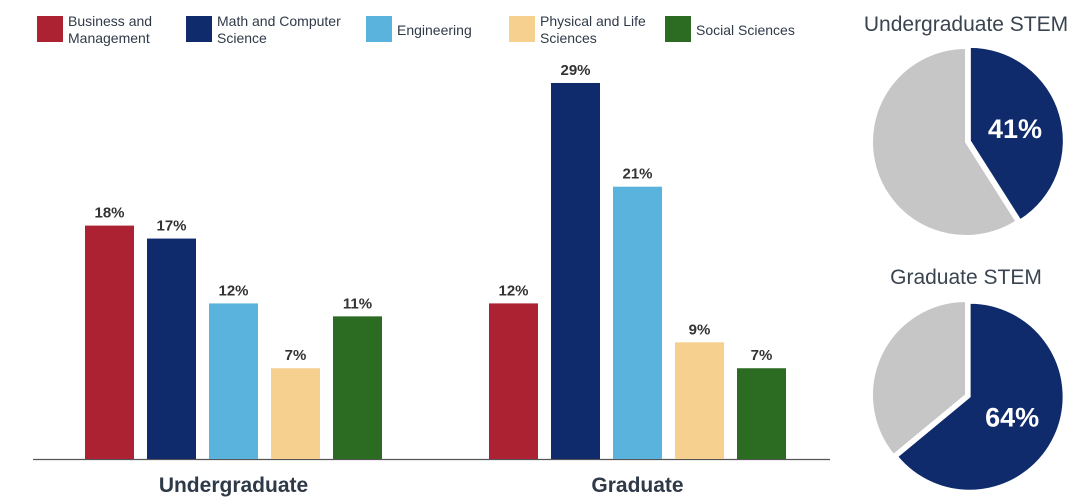  What do you see at coordinates (637, 322) in the screenshot?
I see `bar-graduate-engineering` at bounding box center [637, 322].